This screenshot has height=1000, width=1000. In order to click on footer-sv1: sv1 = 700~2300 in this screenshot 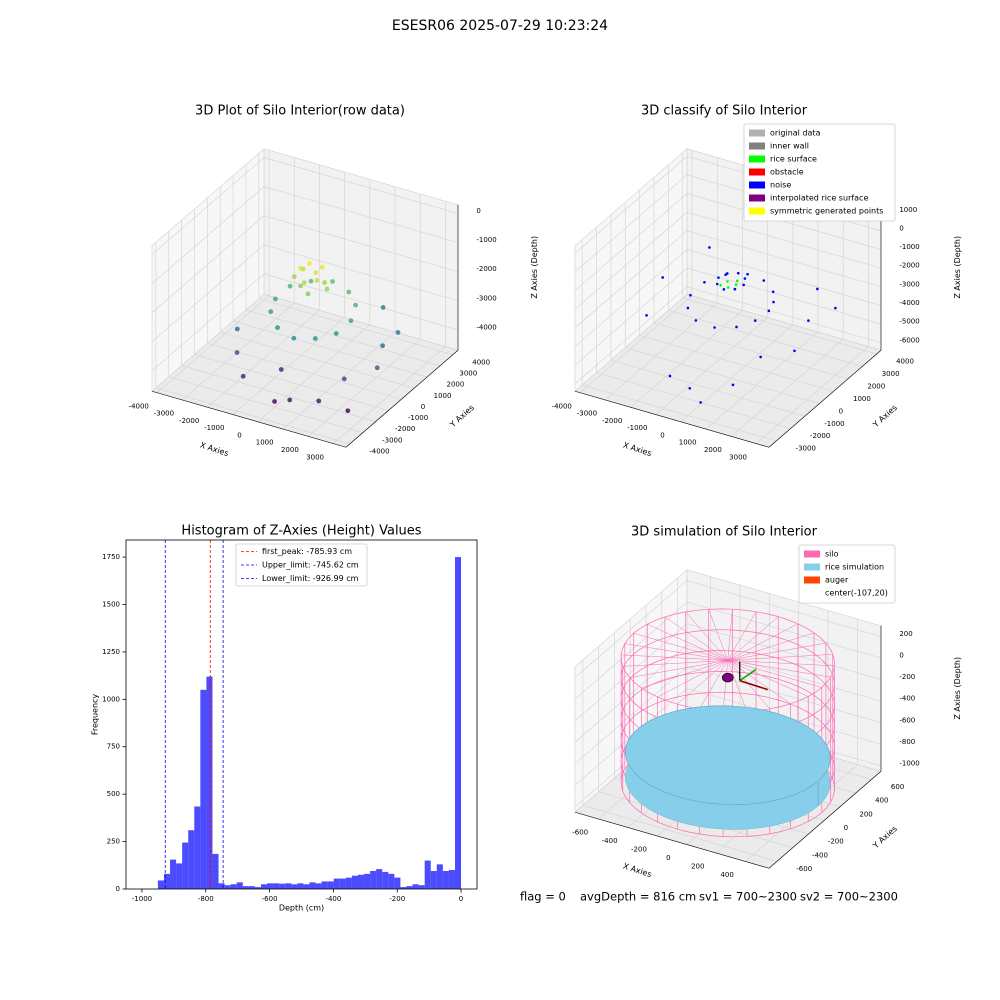, I will do `click(748, 897)`.